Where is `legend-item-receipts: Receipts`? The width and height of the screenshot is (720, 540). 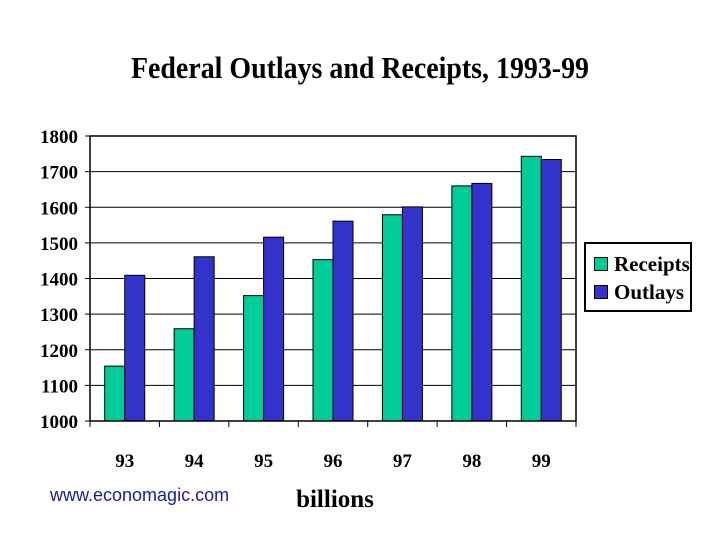 legend-item-receipts: Receipts is located at coordinates (642, 264).